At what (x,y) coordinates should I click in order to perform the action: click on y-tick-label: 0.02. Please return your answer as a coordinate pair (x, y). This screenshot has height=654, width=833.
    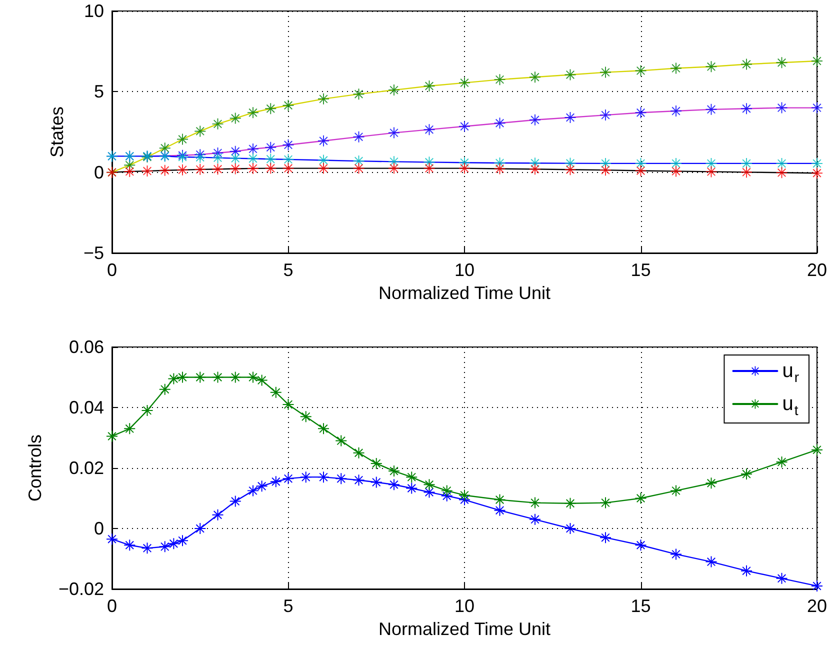
    Looking at the image, I should click on (86, 468).